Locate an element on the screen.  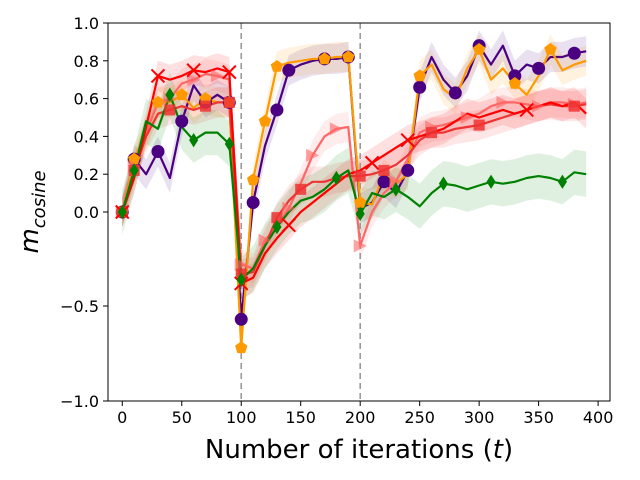
y-label-main: m is located at coordinates (30, 240).